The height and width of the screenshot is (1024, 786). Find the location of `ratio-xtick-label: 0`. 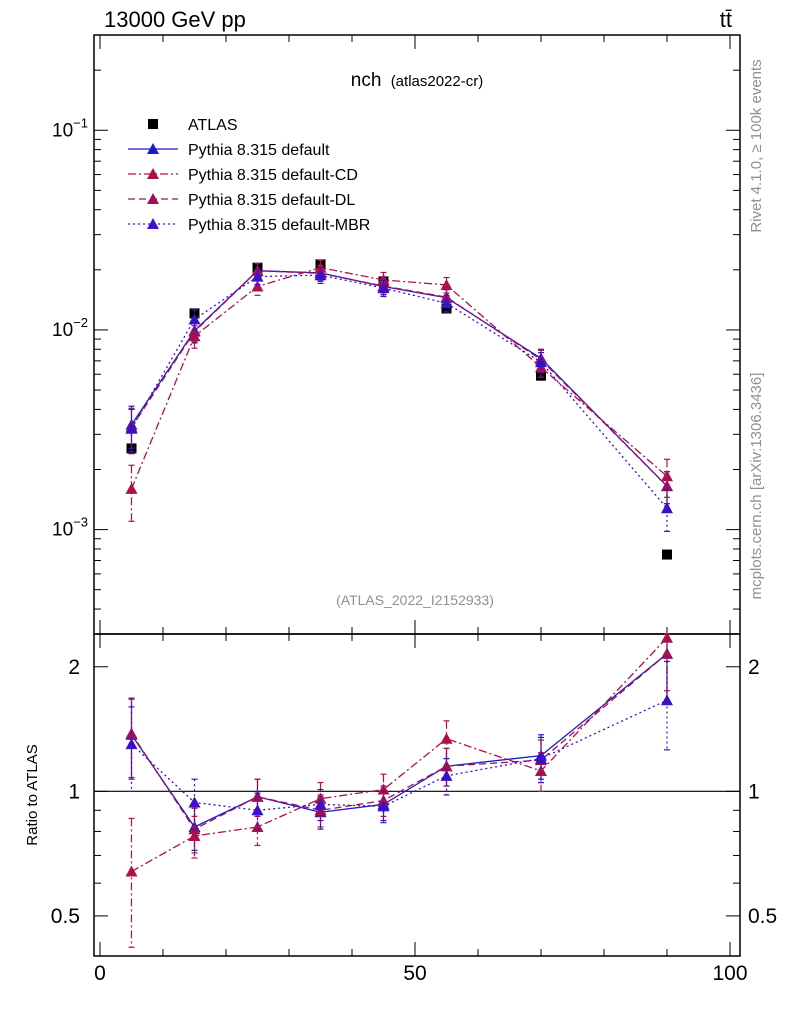

ratio-xtick-label: 0 is located at coordinates (100, 973).